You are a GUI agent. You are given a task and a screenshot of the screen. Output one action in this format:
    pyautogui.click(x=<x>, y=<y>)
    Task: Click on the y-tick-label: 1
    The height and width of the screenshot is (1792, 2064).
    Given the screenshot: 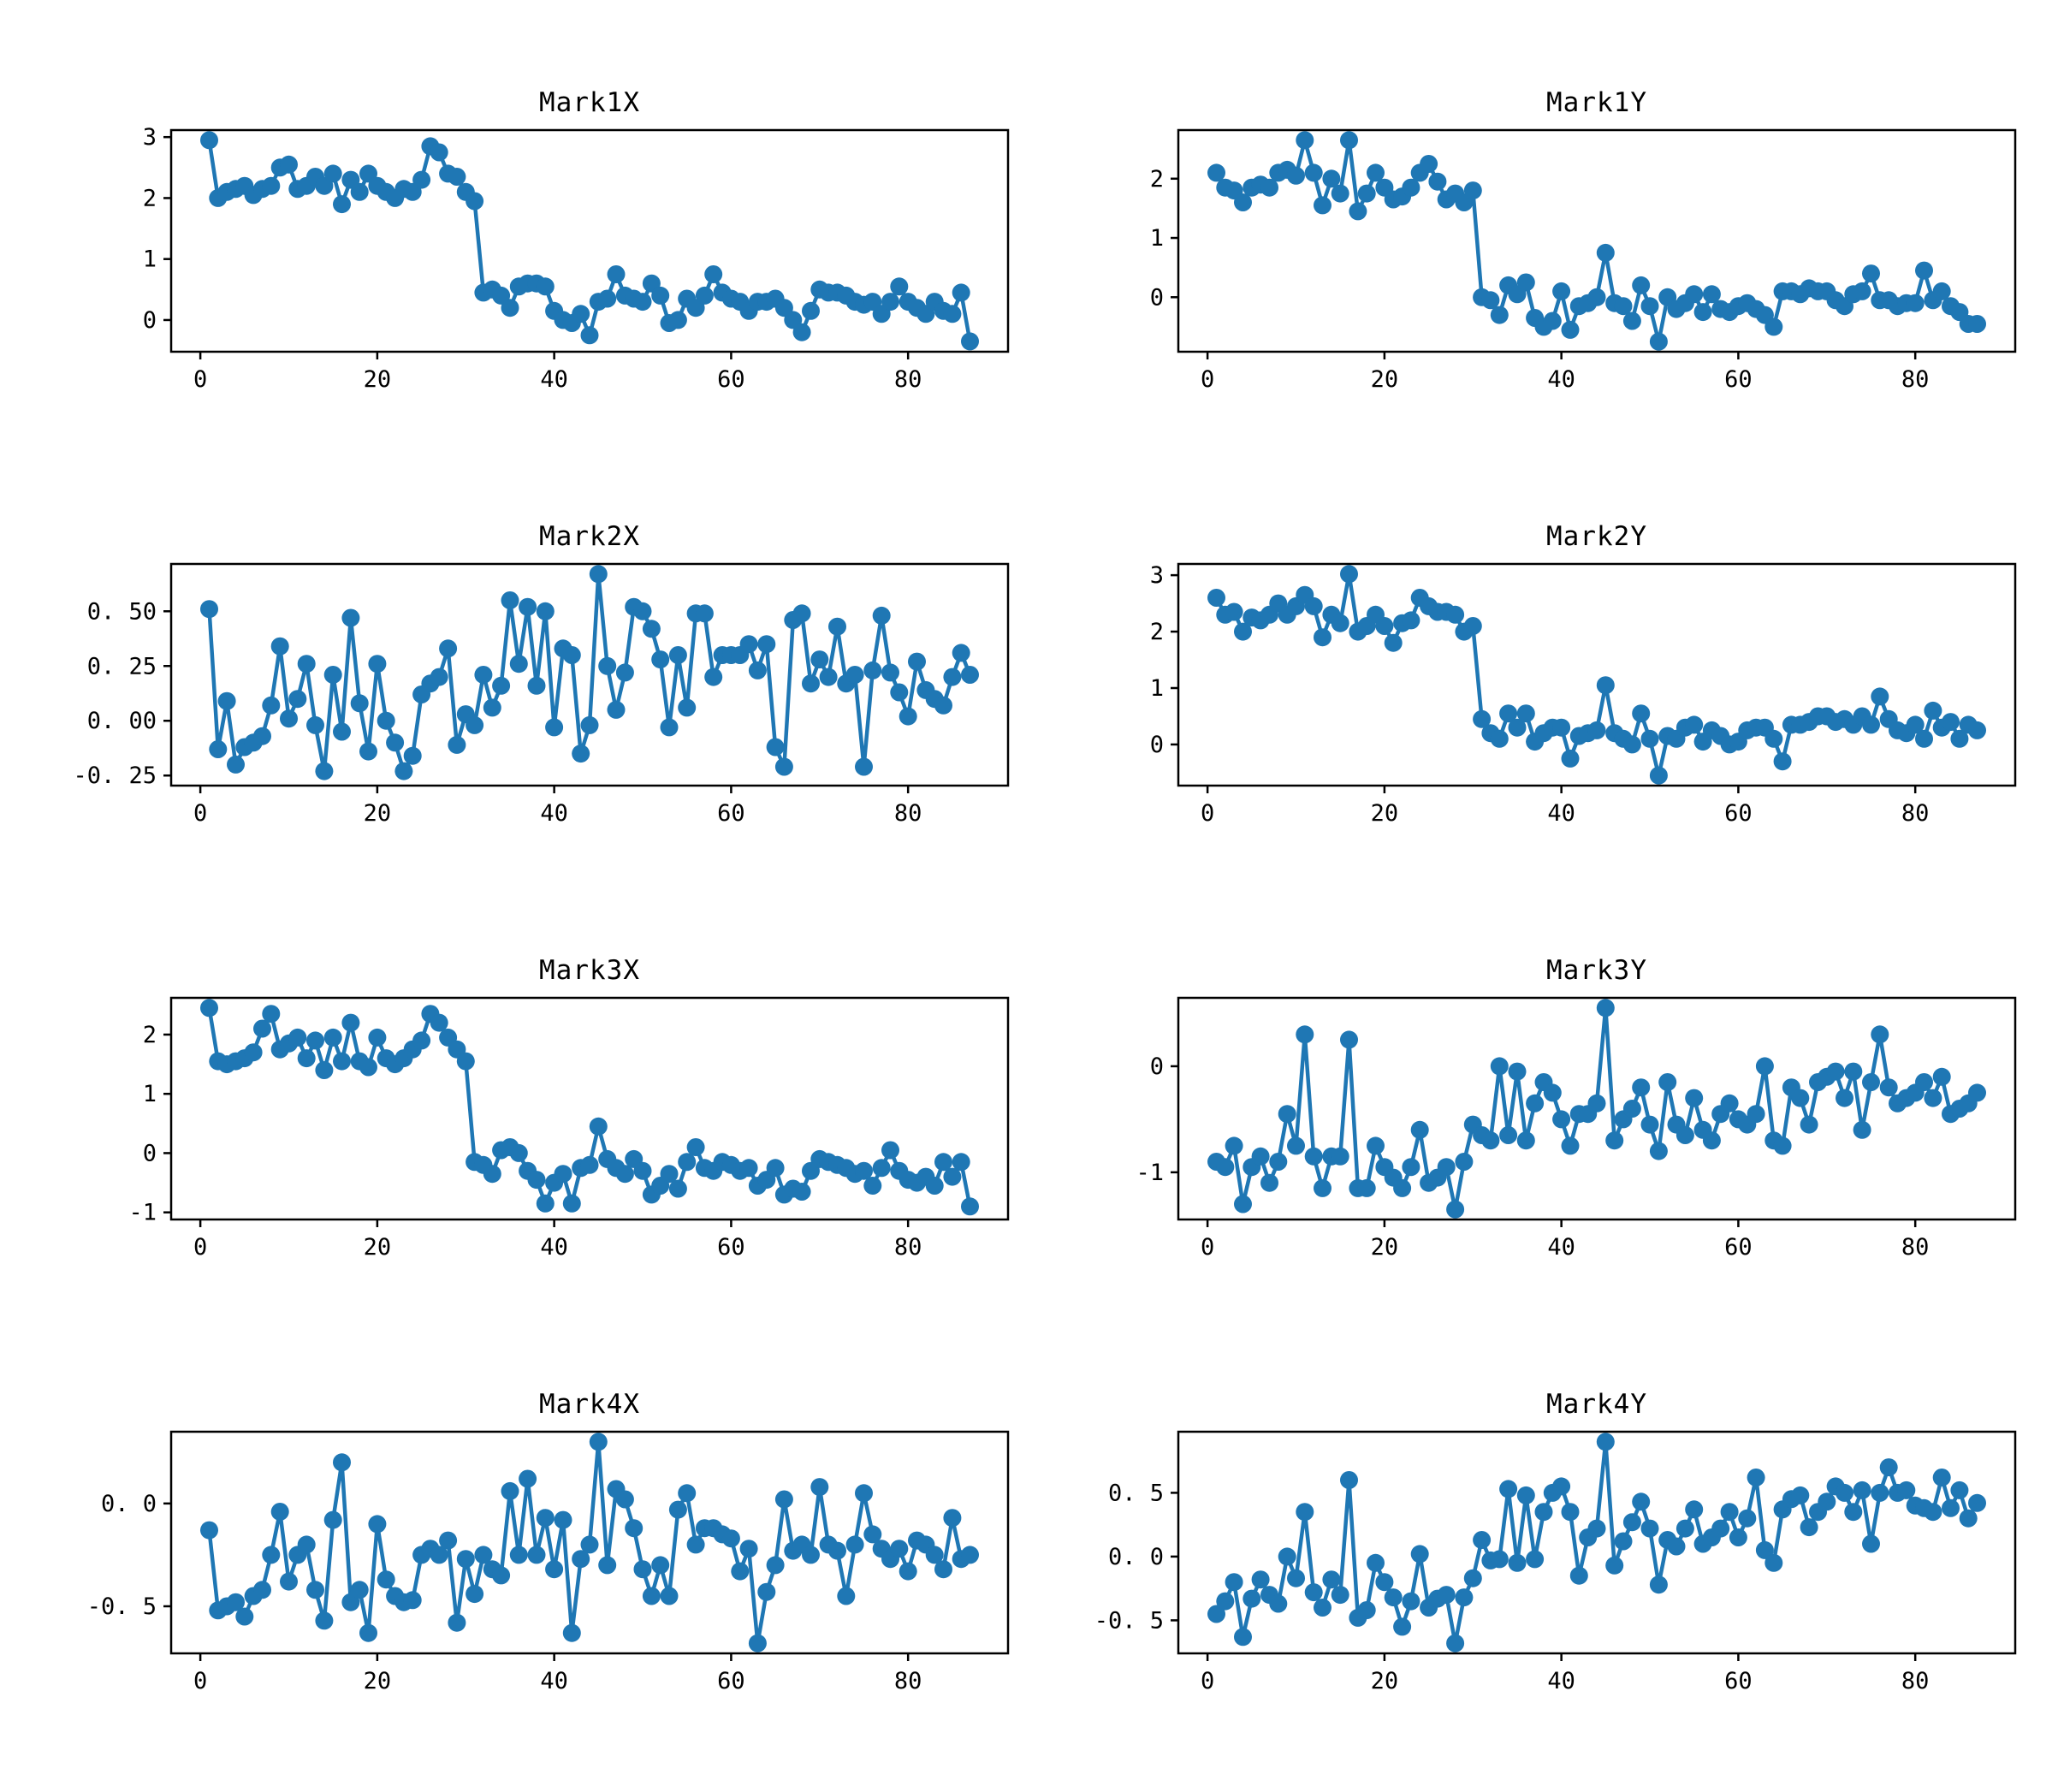 What is the action you would take?
    pyautogui.click(x=1157, y=239)
    